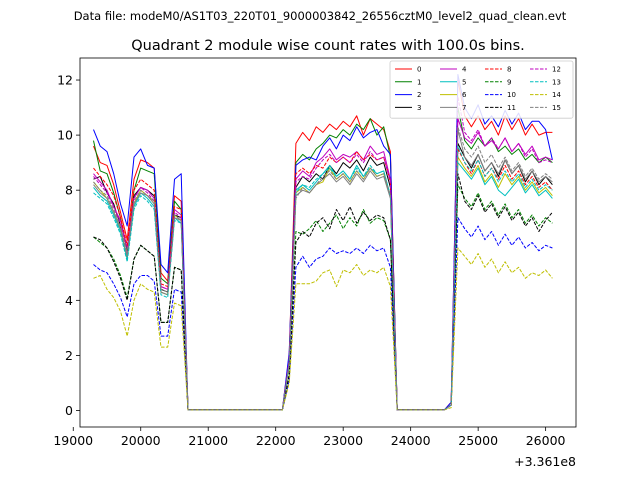 This screenshot has width=640, height=480. I want to click on y-tick-label: 8, so click(69, 190).